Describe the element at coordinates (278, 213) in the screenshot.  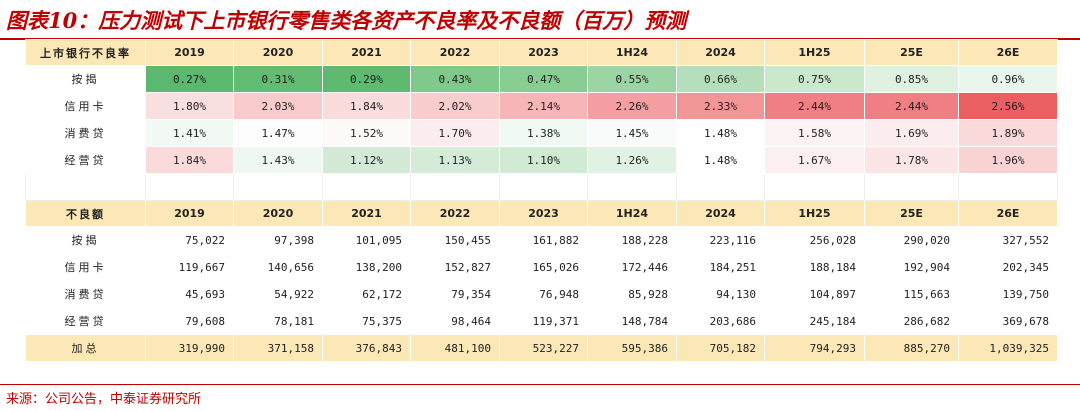
I see `amount_table-column-header: 2020` at that location.